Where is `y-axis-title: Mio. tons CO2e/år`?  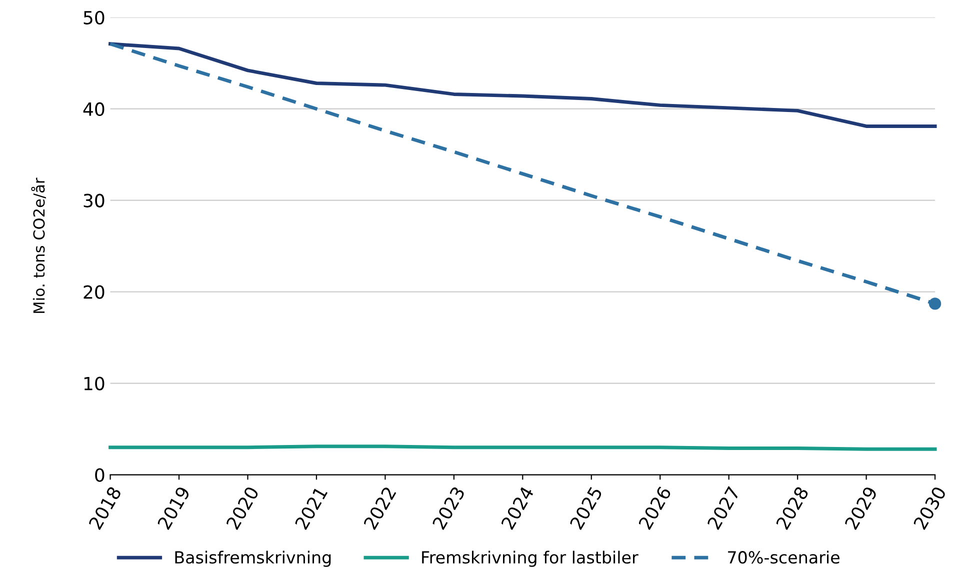
y-axis-title: Mio. tons CO2e/år is located at coordinates (38, 245).